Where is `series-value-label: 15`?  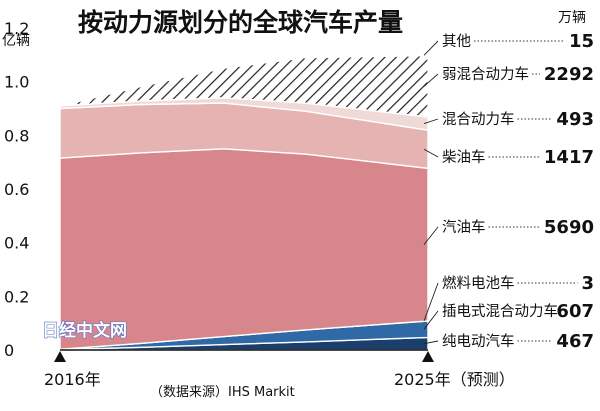
series-value-label: 15 is located at coordinates (581, 41).